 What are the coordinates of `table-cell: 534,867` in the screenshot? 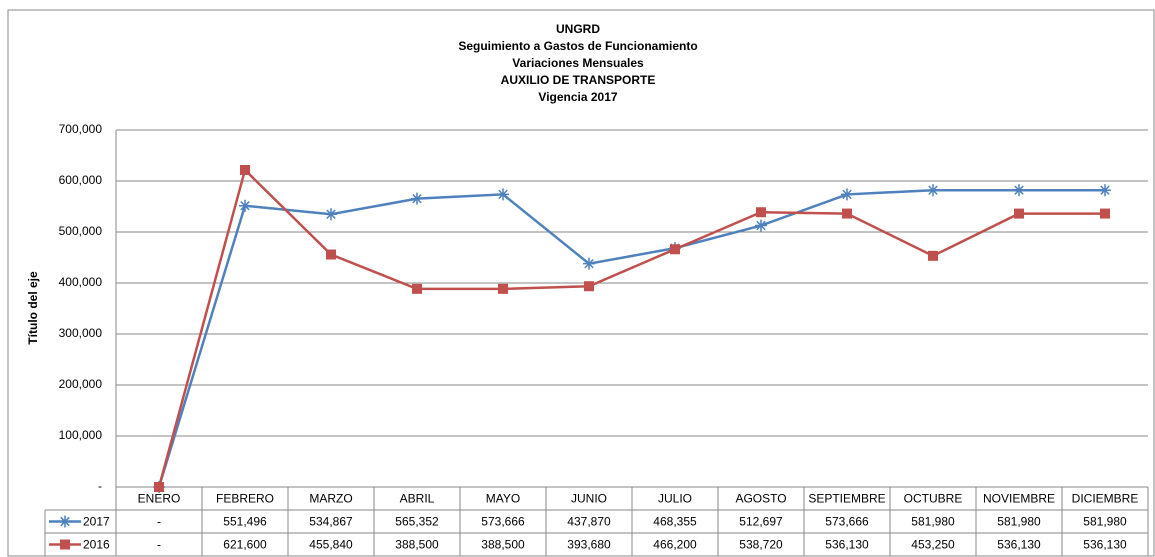 It's located at (331, 522).